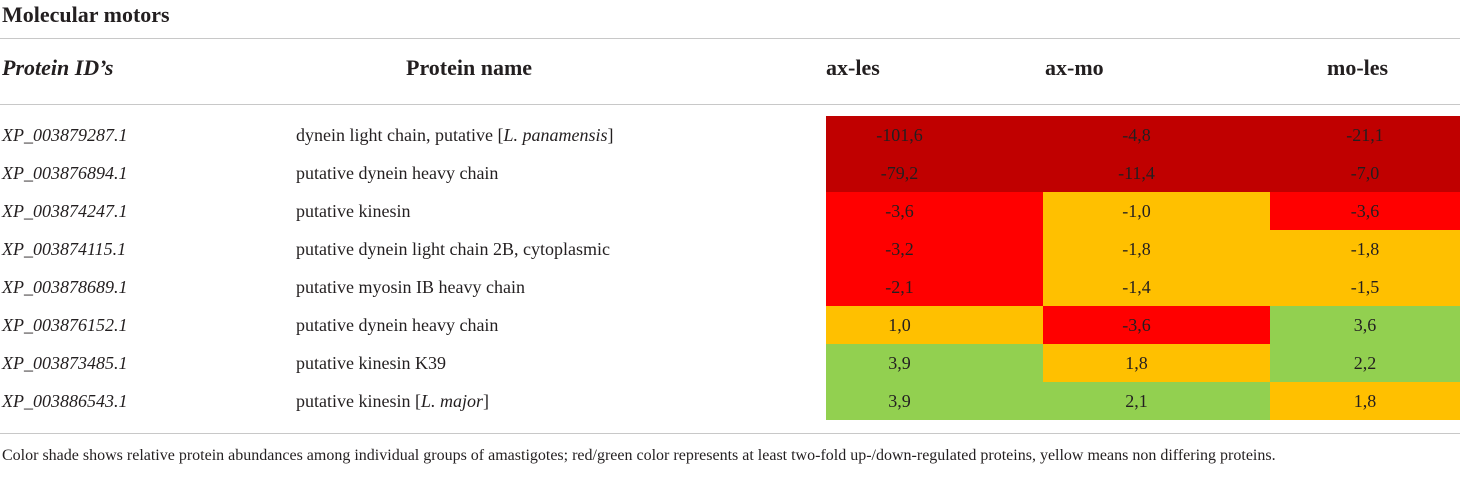 The image size is (1460, 492). I want to click on heat-cell-mo-les: -1,8, so click(1365, 249).